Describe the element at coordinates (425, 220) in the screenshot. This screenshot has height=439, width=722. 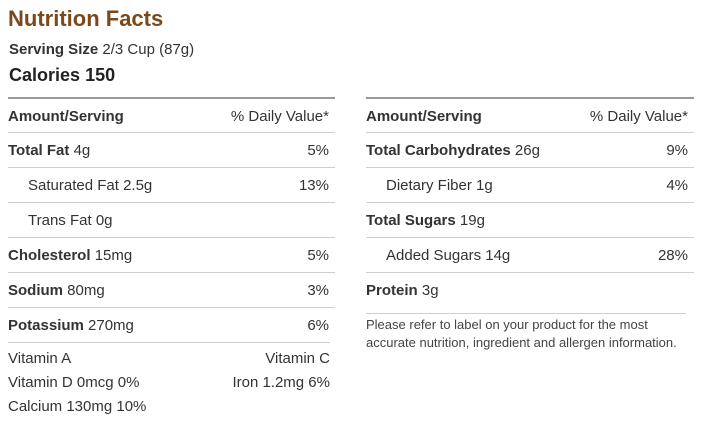
I see `nutrient-label: Total Sugars 19g` at that location.